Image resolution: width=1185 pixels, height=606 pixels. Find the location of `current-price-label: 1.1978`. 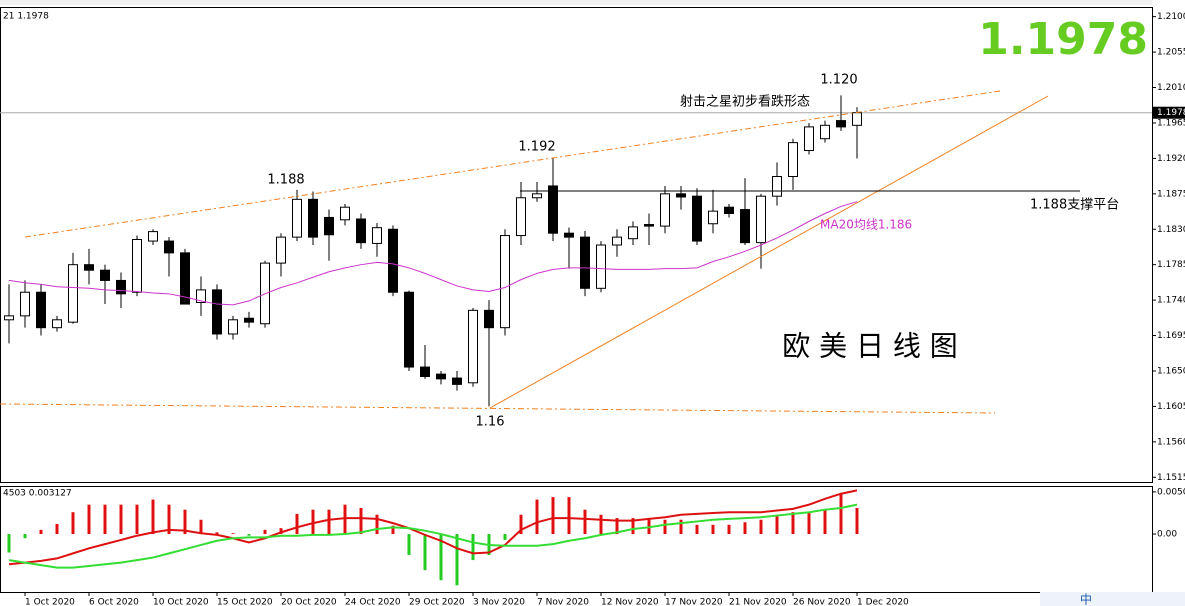

current-price-label: 1.1978 is located at coordinates (1171, 113).